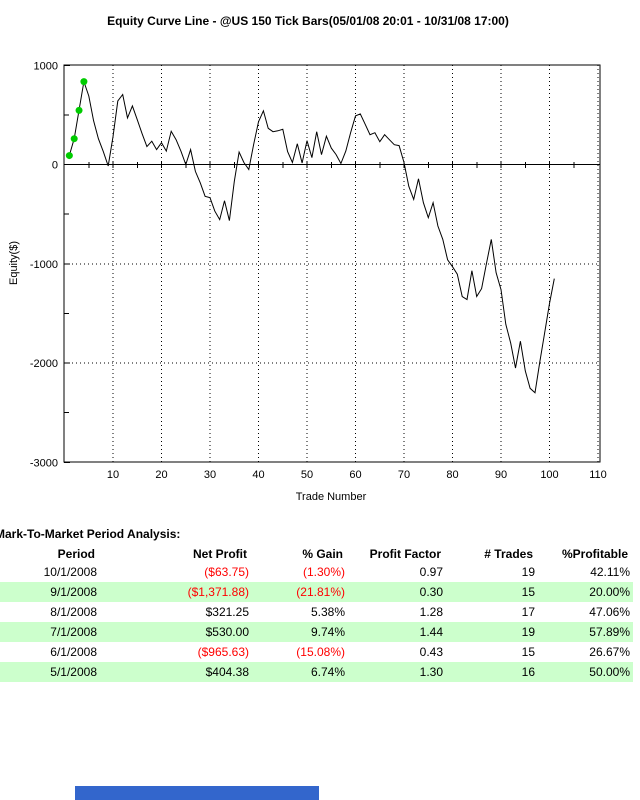 The image size is (640, 800). I want to click on x-tick-label: 110, so click(598, 475).